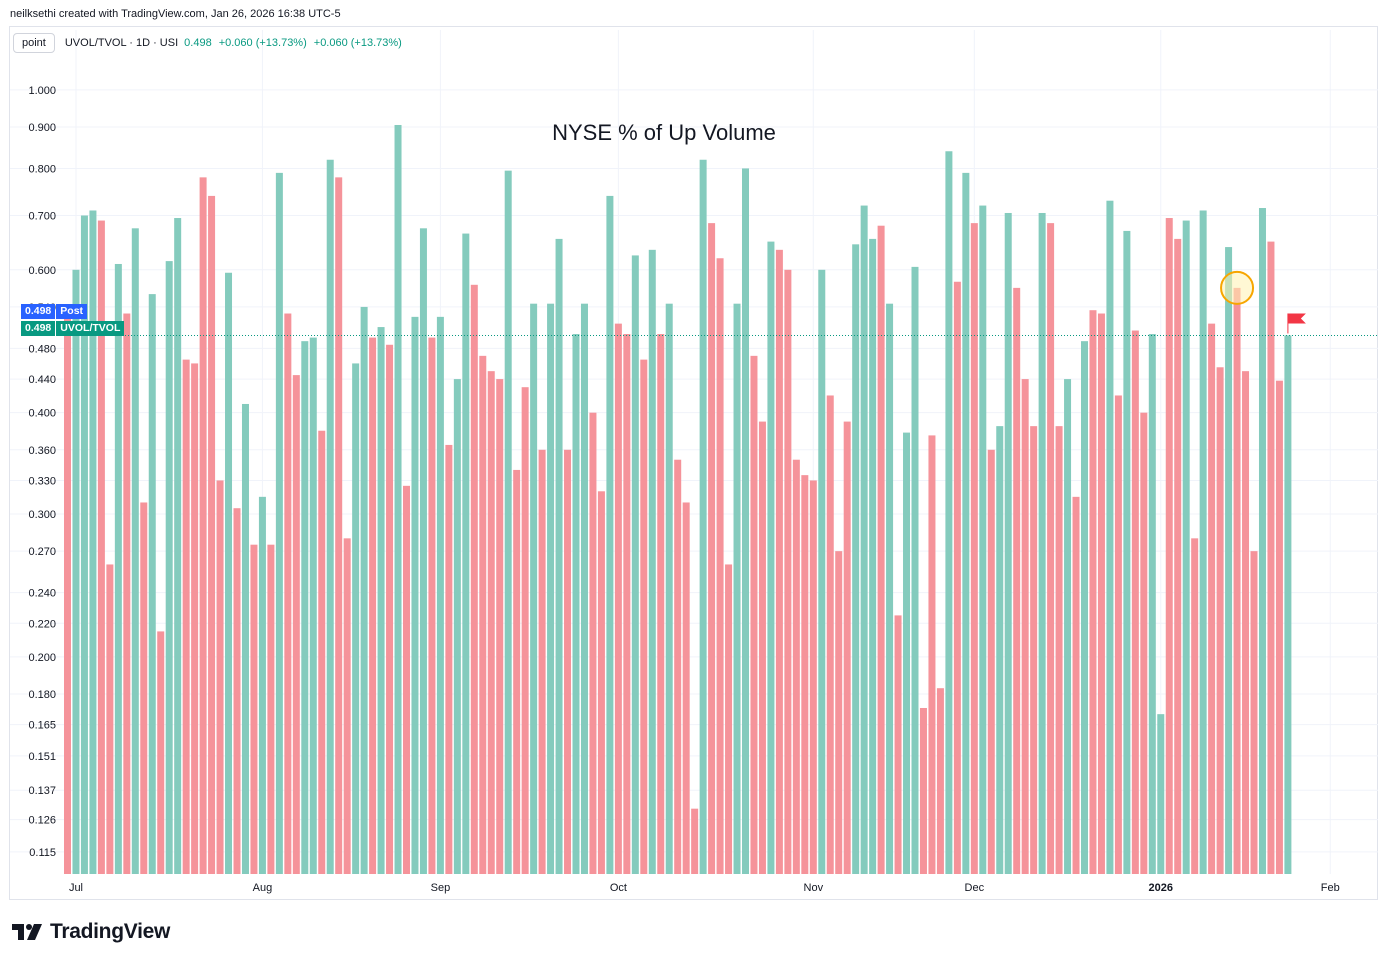 Image resolution: width=1388 pixels, height=962 pixels. I want to click on symbol-label: UVOL/TVOL · 1D · USI, so click(121, 43).